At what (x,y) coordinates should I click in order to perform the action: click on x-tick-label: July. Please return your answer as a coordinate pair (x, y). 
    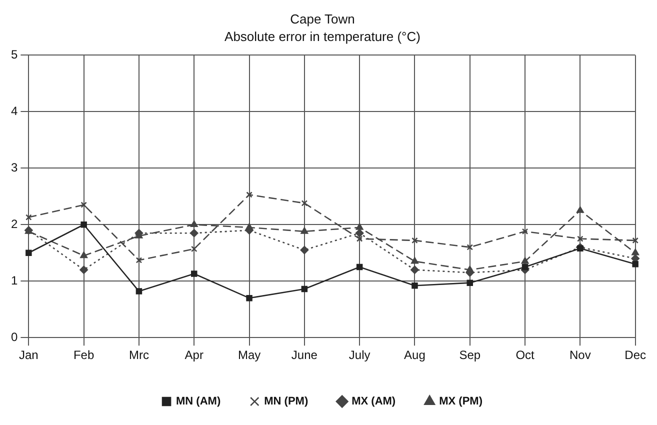
    Looking at the image, I should click on (359, 355).